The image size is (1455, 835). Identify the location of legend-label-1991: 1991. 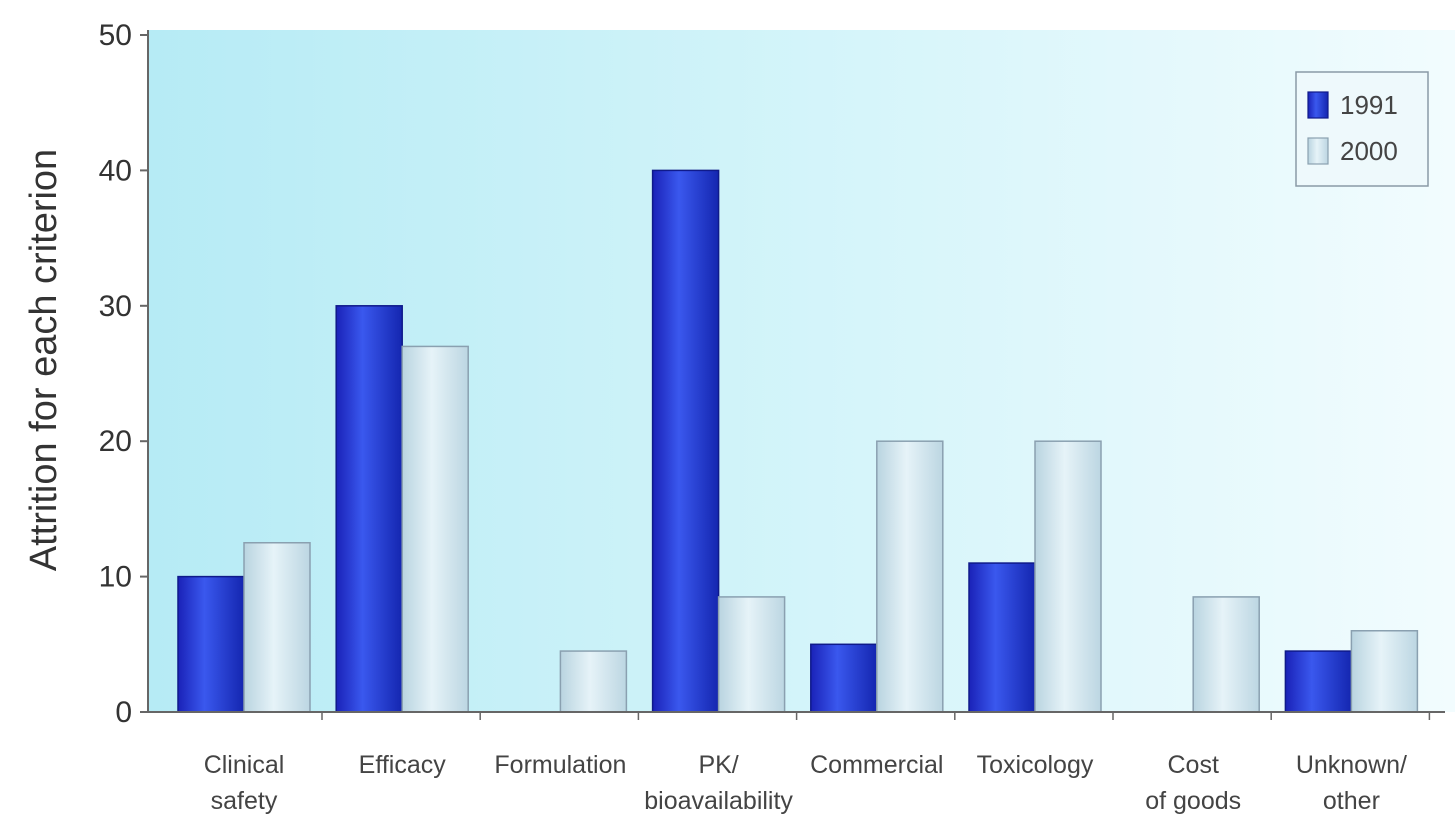
(1369, 105).